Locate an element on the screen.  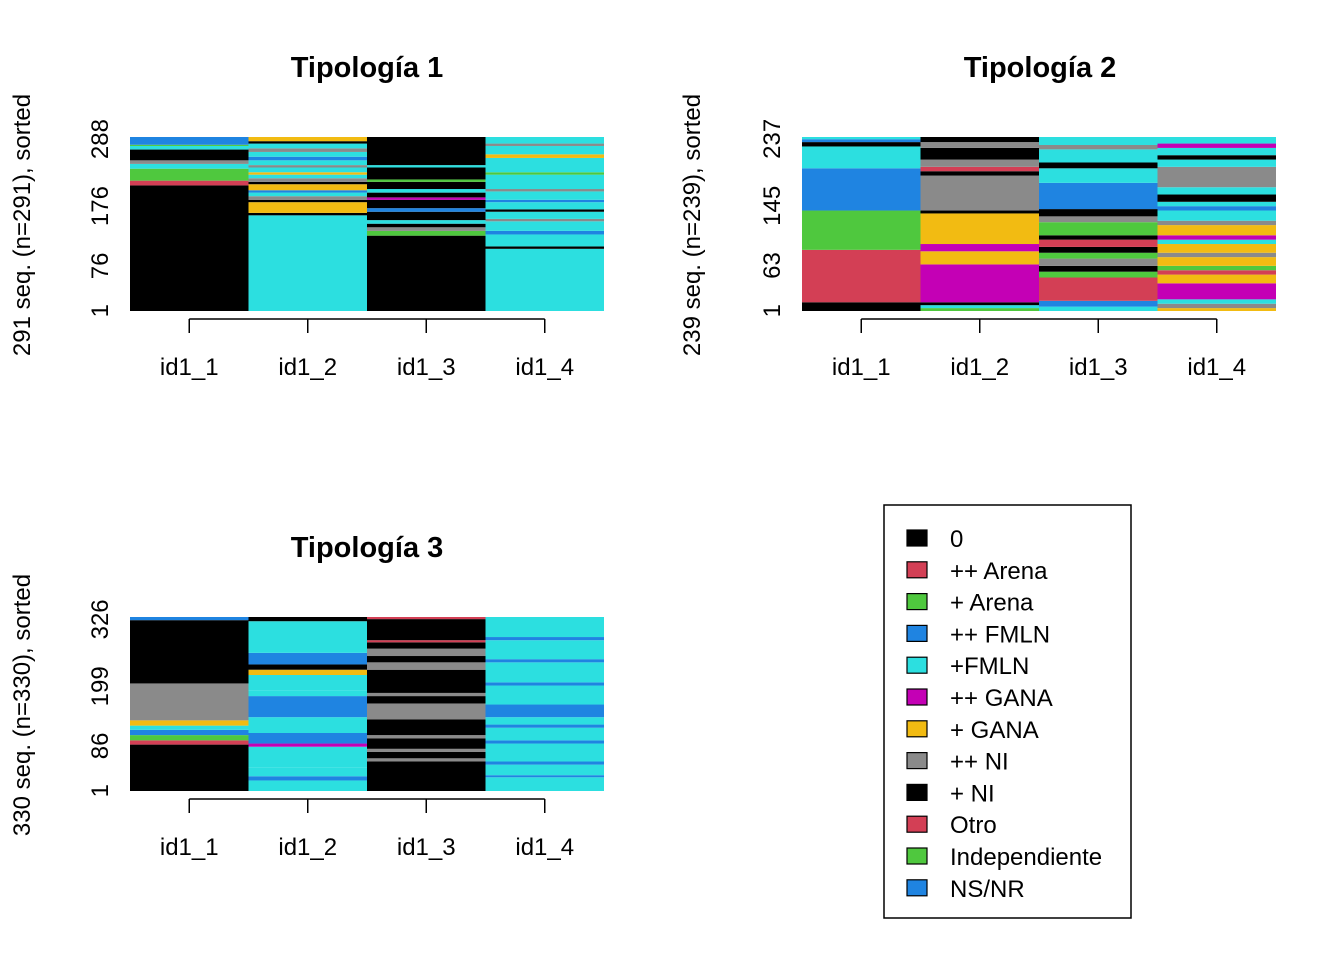
legend-label: Independiente is located at coordinates (1026, 857).